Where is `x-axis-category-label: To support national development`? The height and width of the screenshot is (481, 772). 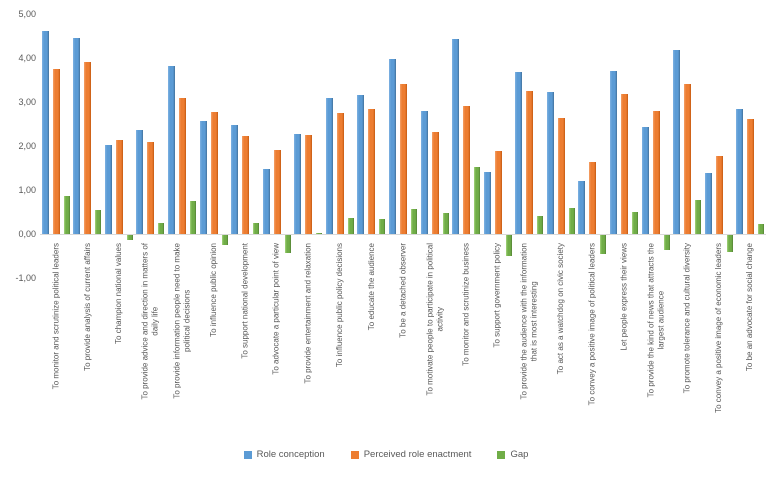
x-axis-category-label: To support national development is located at coordinates (245, 301).